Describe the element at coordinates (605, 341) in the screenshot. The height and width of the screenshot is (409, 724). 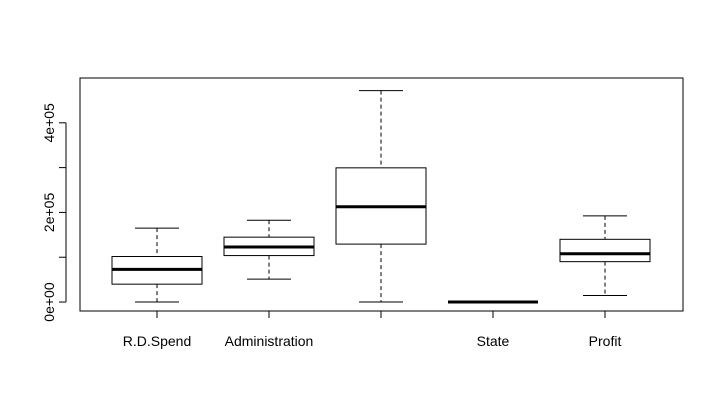
I see `x-category-label: Profit` at that location.